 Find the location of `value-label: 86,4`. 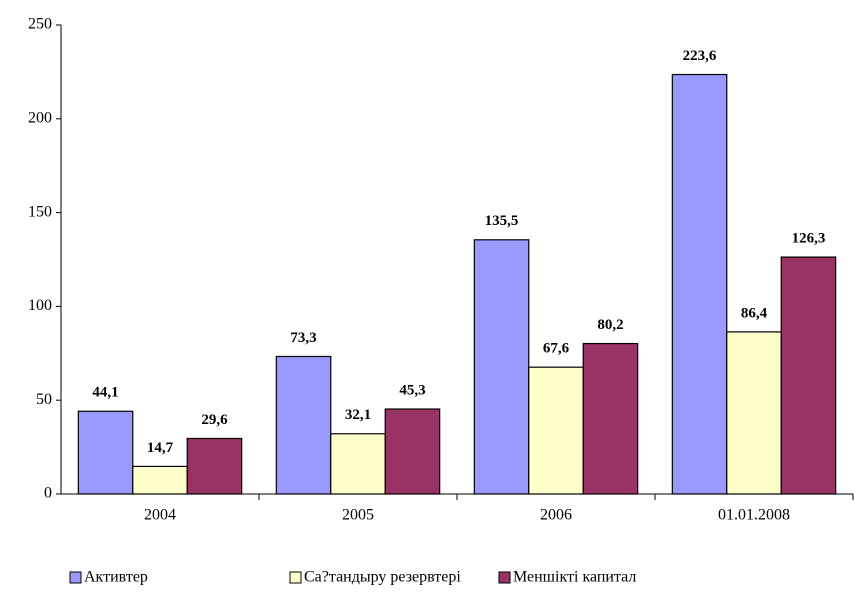

value-label: 86,4 is located at coordinates (754, 313).